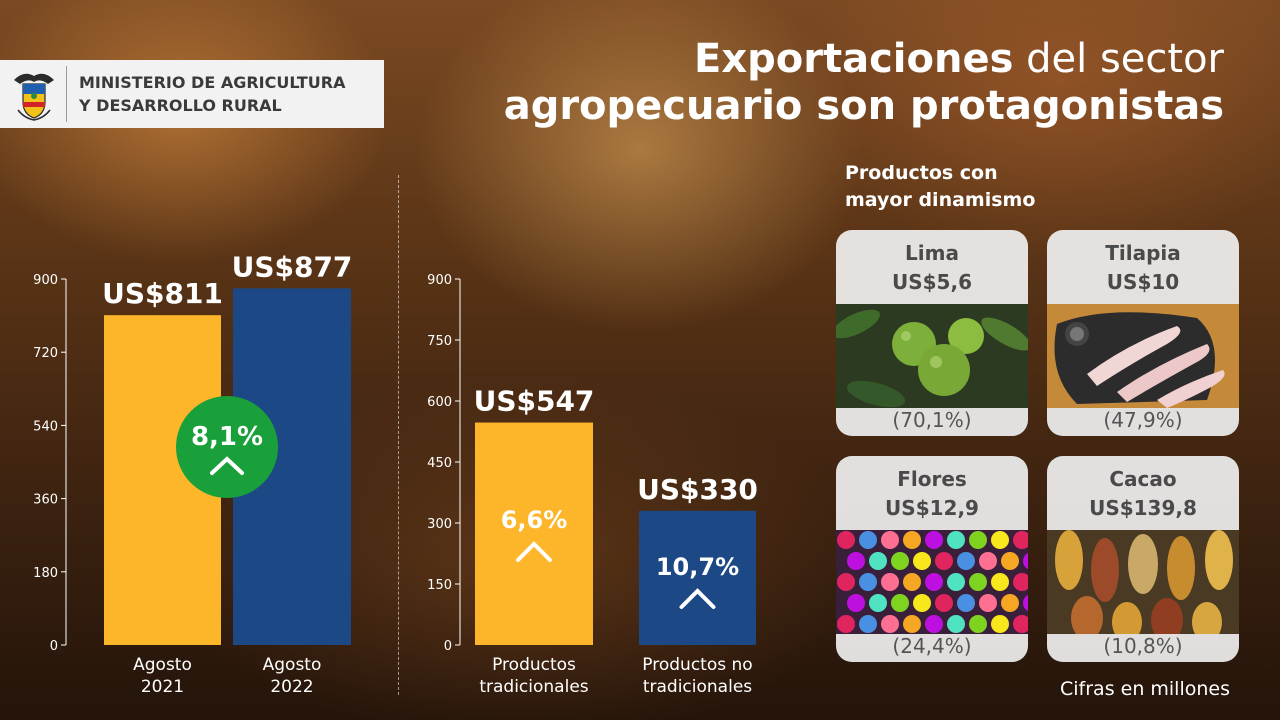 This screenshot has height=720, width=1280. Describe the element at coordinates (1143, 253) in the screenshot. I see `product-name: Tilapia` at that location.